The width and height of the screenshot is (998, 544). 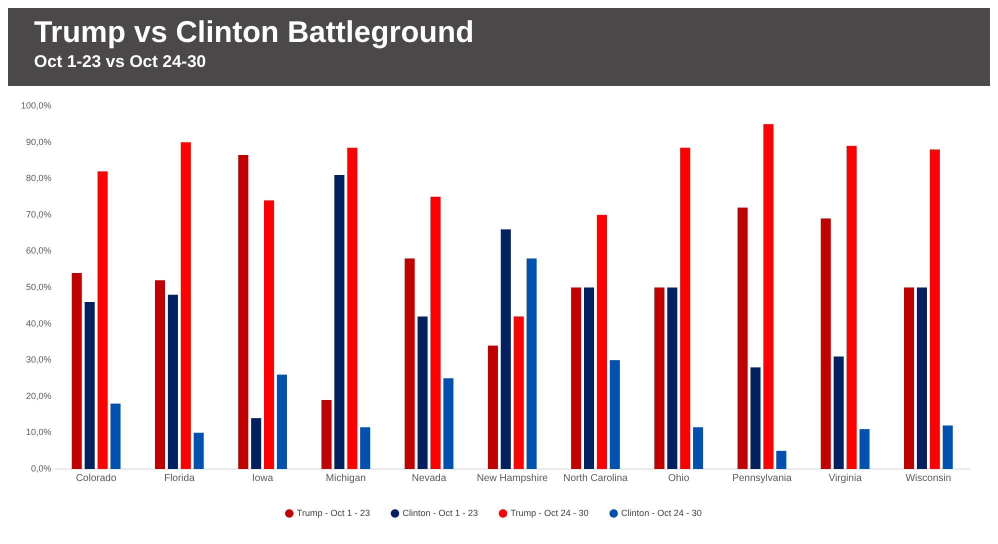 I want to click on y-tick-label: 30,0%, so click(x=39, y=359).